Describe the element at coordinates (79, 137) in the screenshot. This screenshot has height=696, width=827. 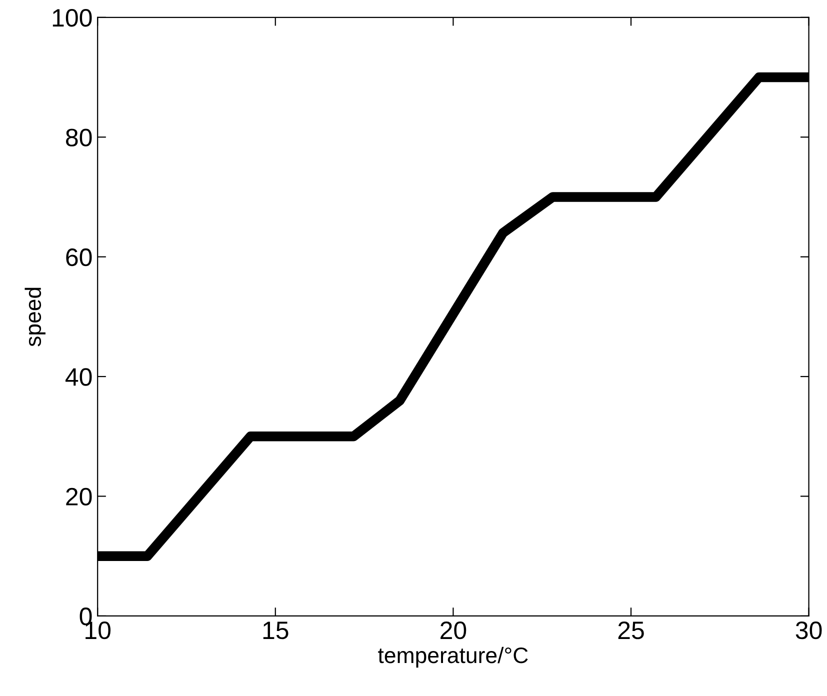
I see `y-tick-label: 80` at that location.